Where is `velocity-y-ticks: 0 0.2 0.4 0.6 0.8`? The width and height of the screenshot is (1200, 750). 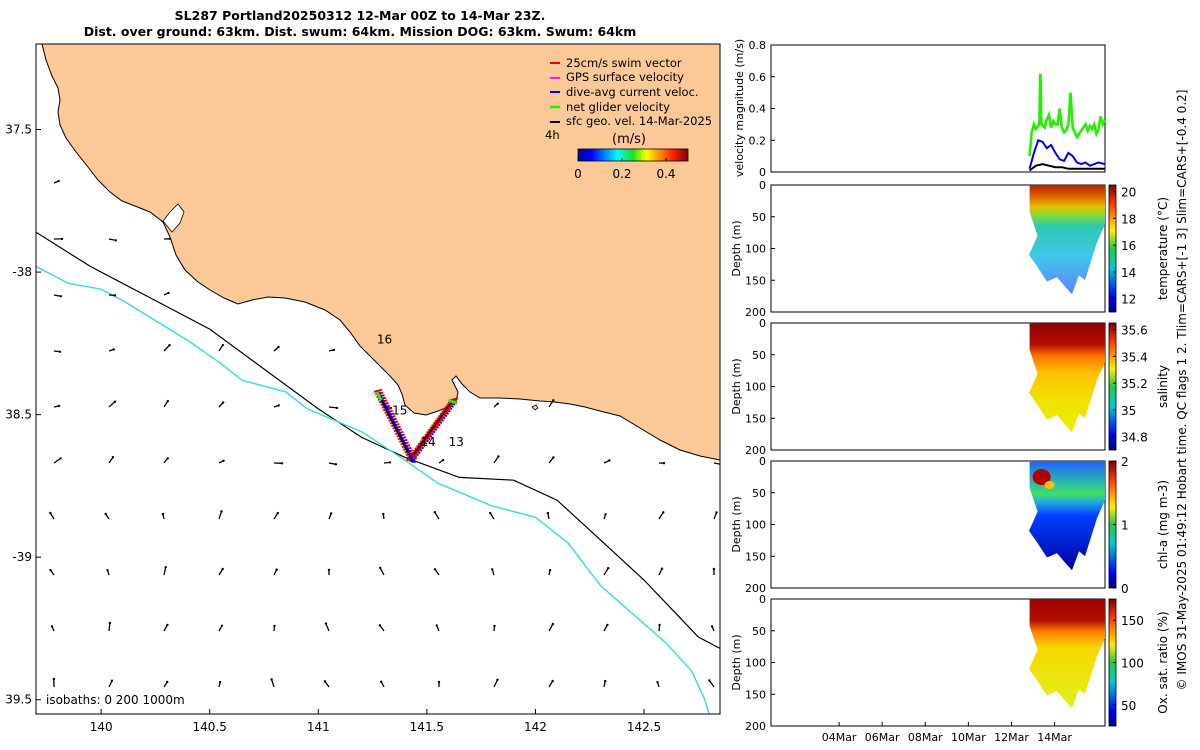 velocity-y-ticks: 0 0.2 0.4 0.6 0.8 is located at coordinates (762, 109).